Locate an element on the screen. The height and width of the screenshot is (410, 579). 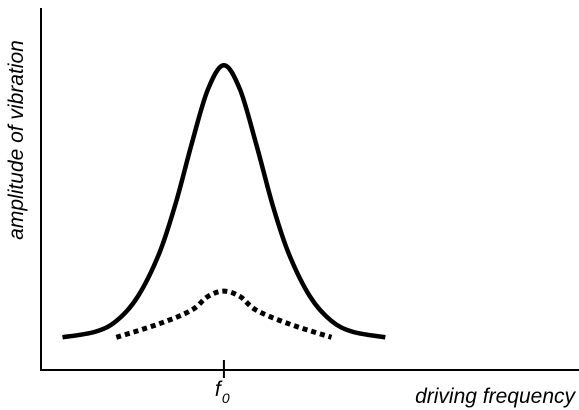
x-tick-label-subscript: 0 is located at coordinates (226, 398).